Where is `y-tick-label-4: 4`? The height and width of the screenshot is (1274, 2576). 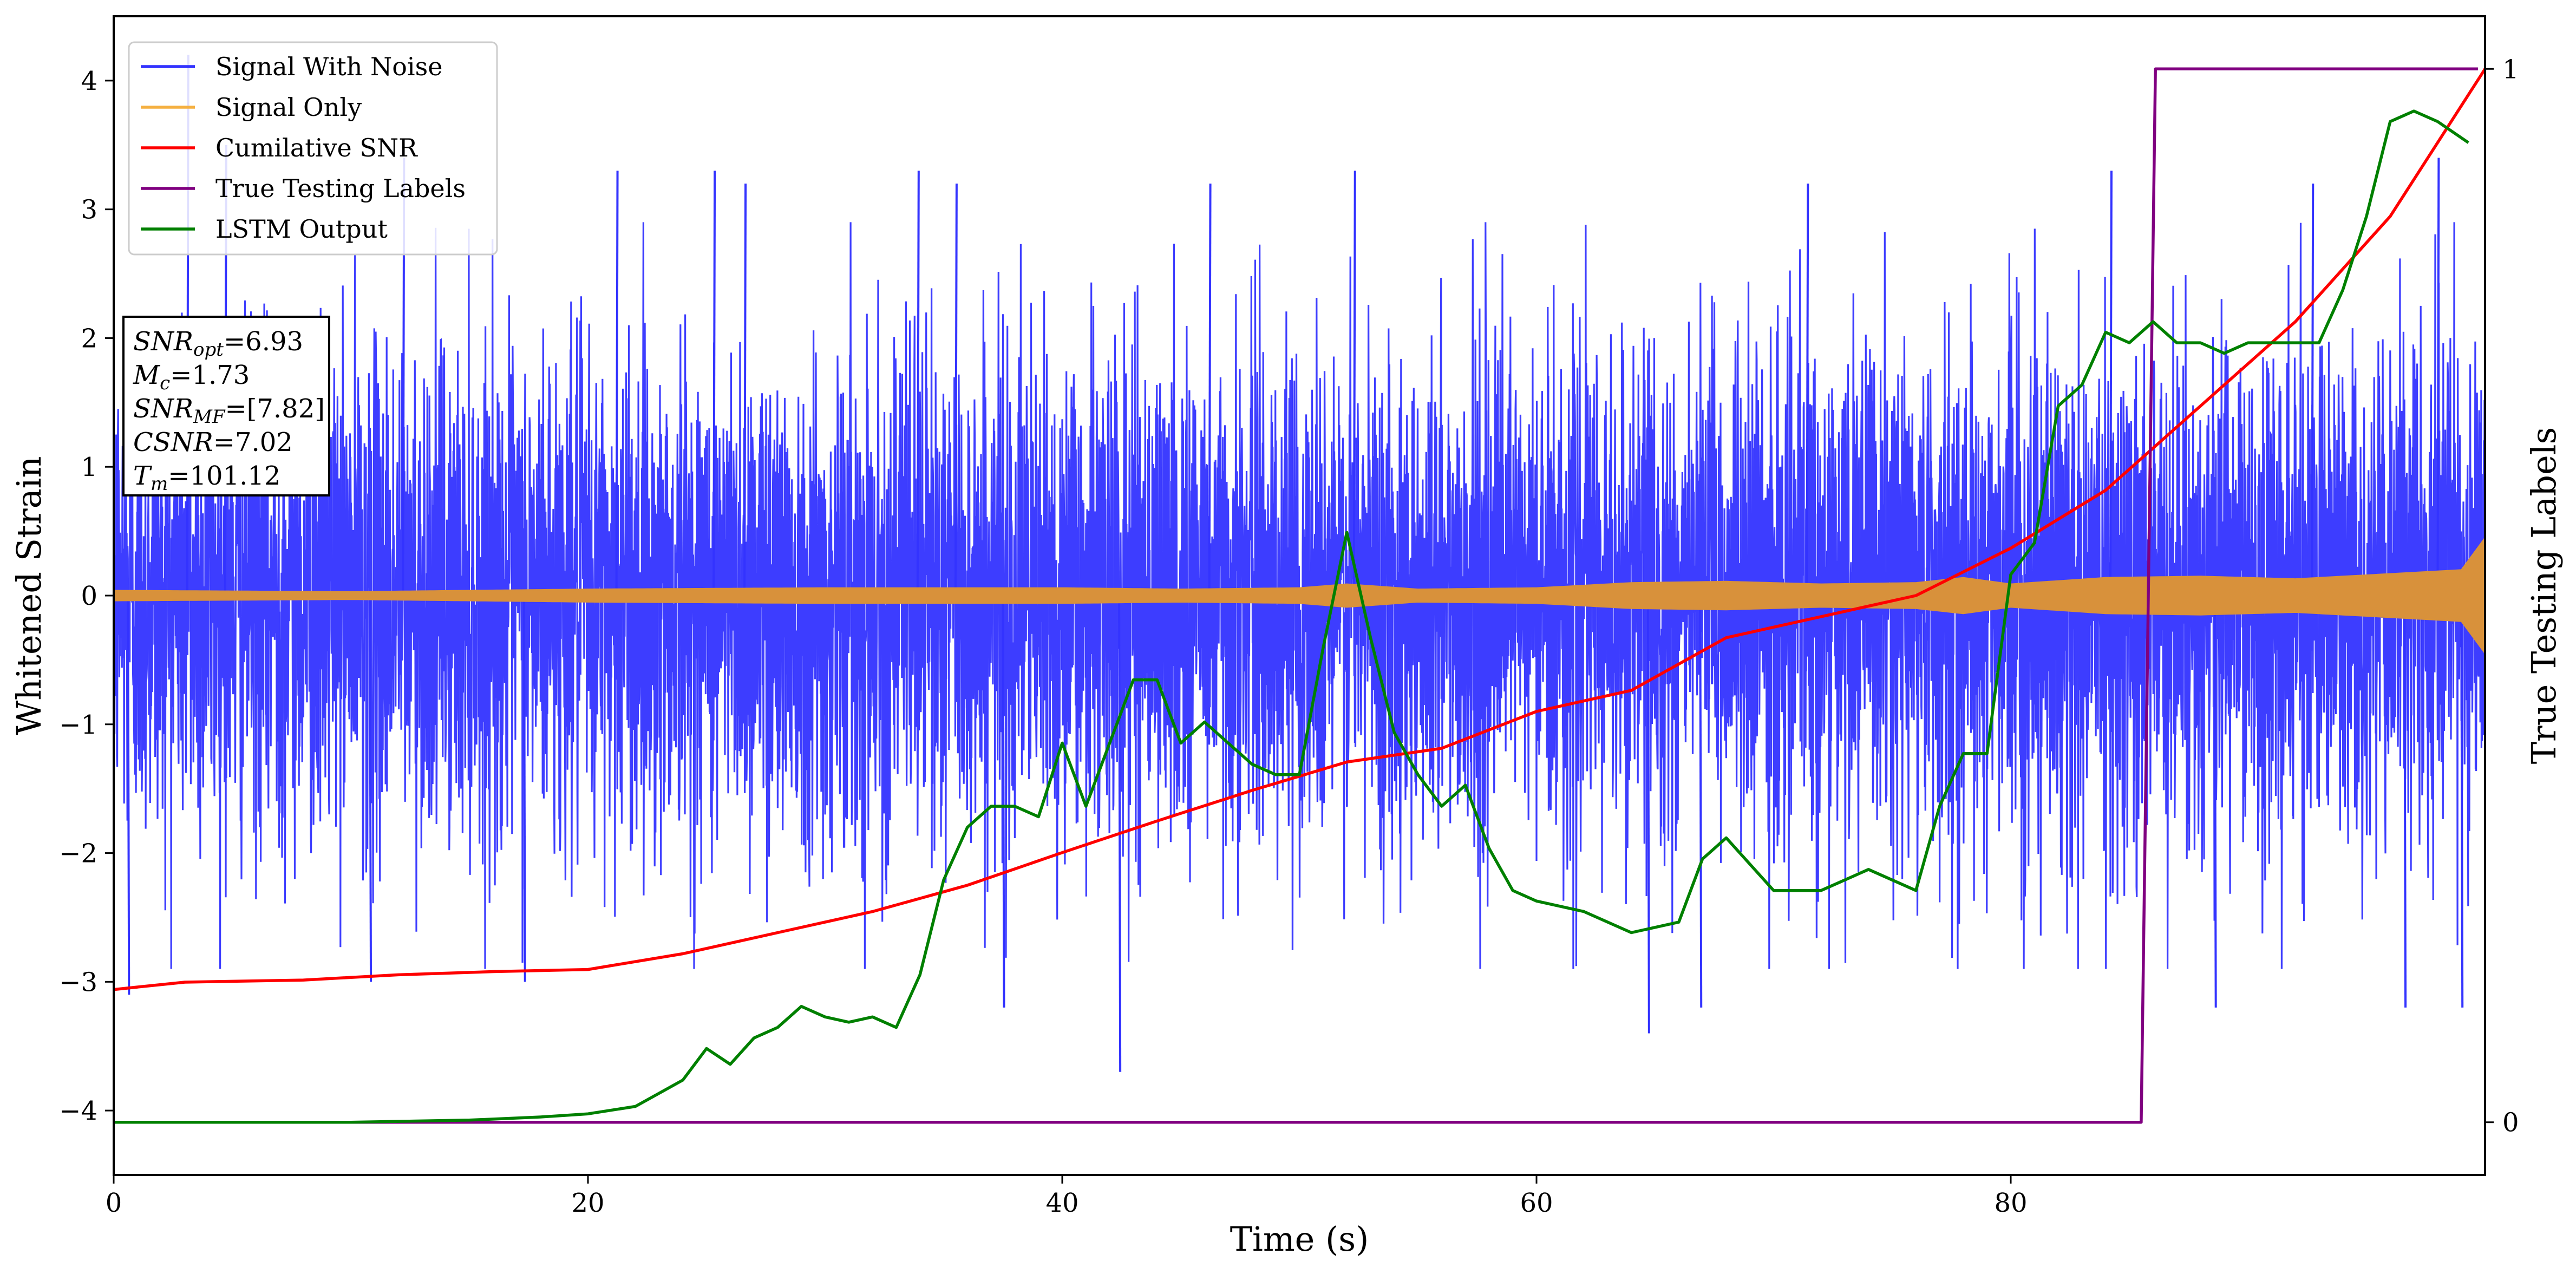
y-tick-label-4: 4 is located at coordinates (89, 81).